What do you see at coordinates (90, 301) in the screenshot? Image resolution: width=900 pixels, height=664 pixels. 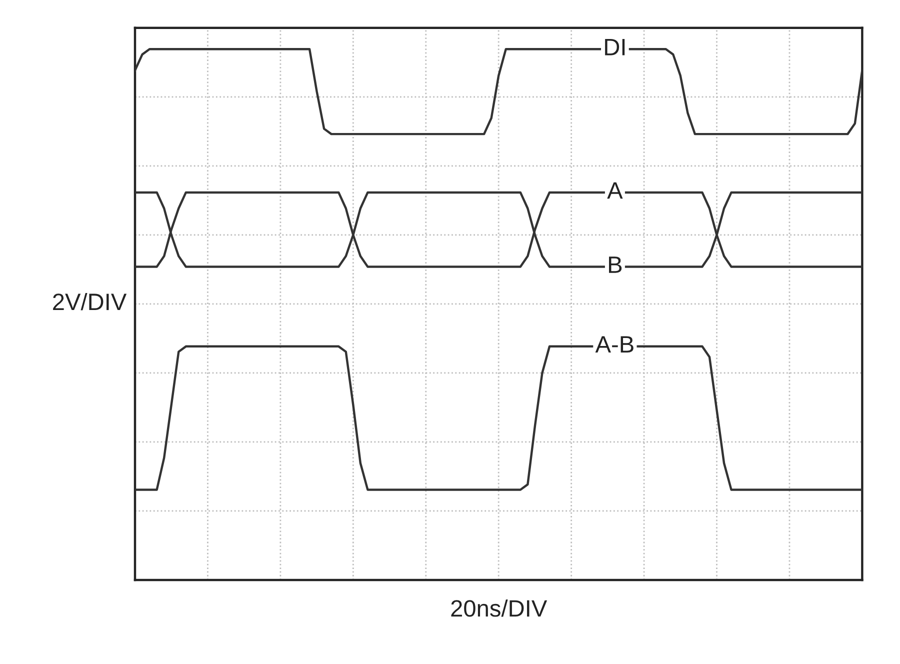 I see `y-axis-title: 2V/DIV` at bounding box center [90, 301].